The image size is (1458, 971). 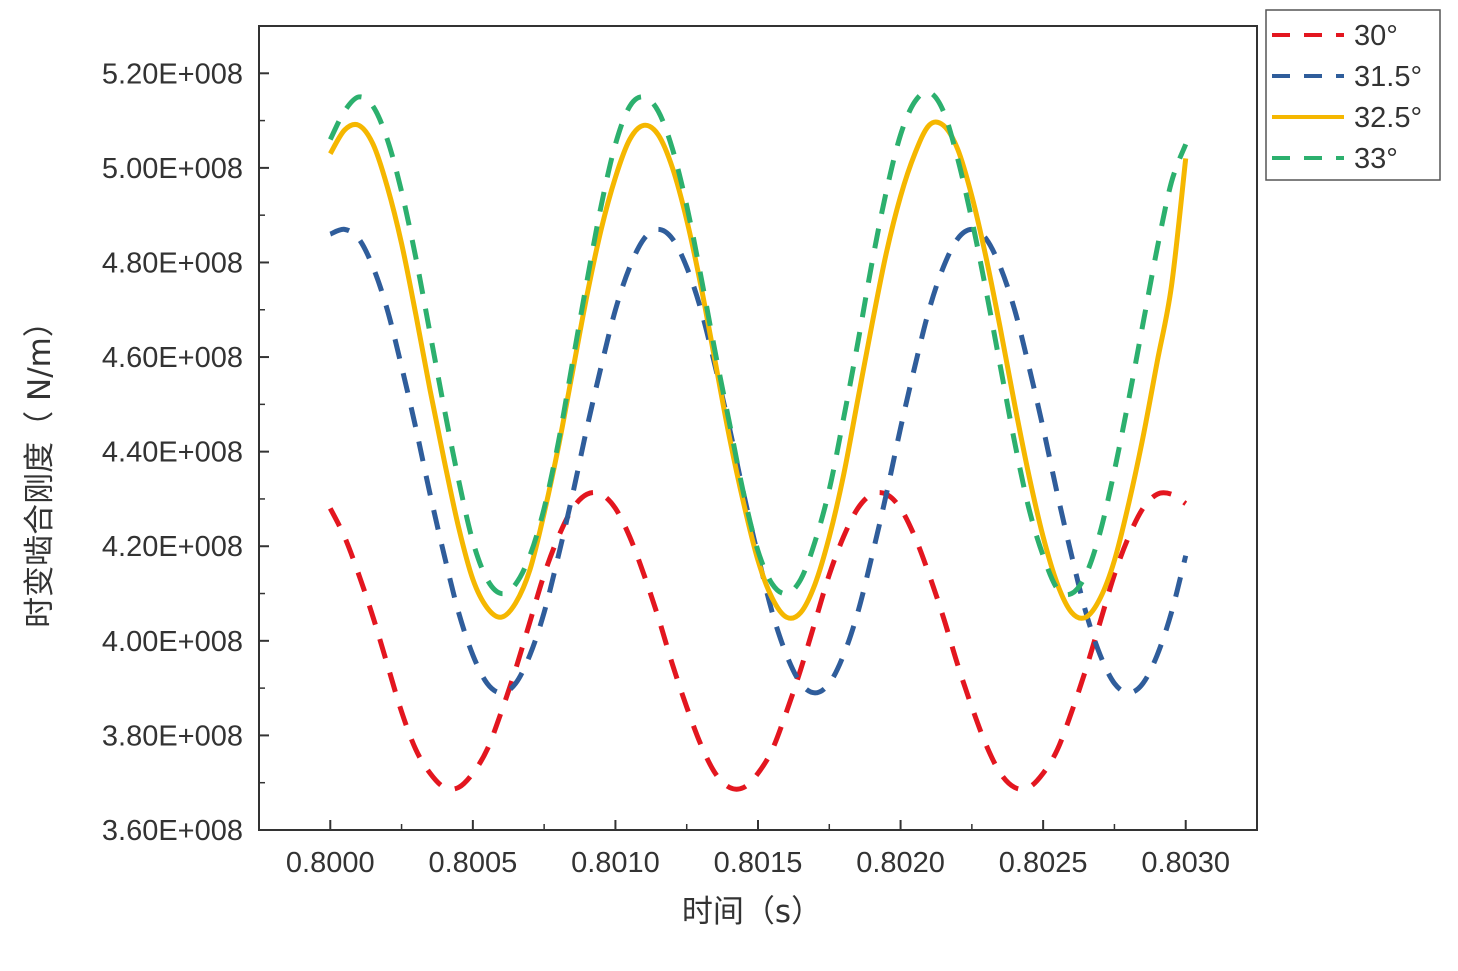 I want to click on legend-label-3: 32.5°, so click(x=1388, y=118).